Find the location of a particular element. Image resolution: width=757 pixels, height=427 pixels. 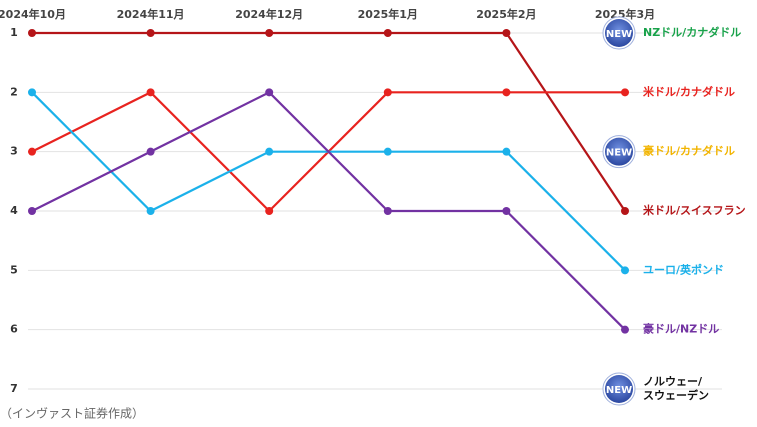

y-tick-label: 1 is located at coordinates (14, 32).